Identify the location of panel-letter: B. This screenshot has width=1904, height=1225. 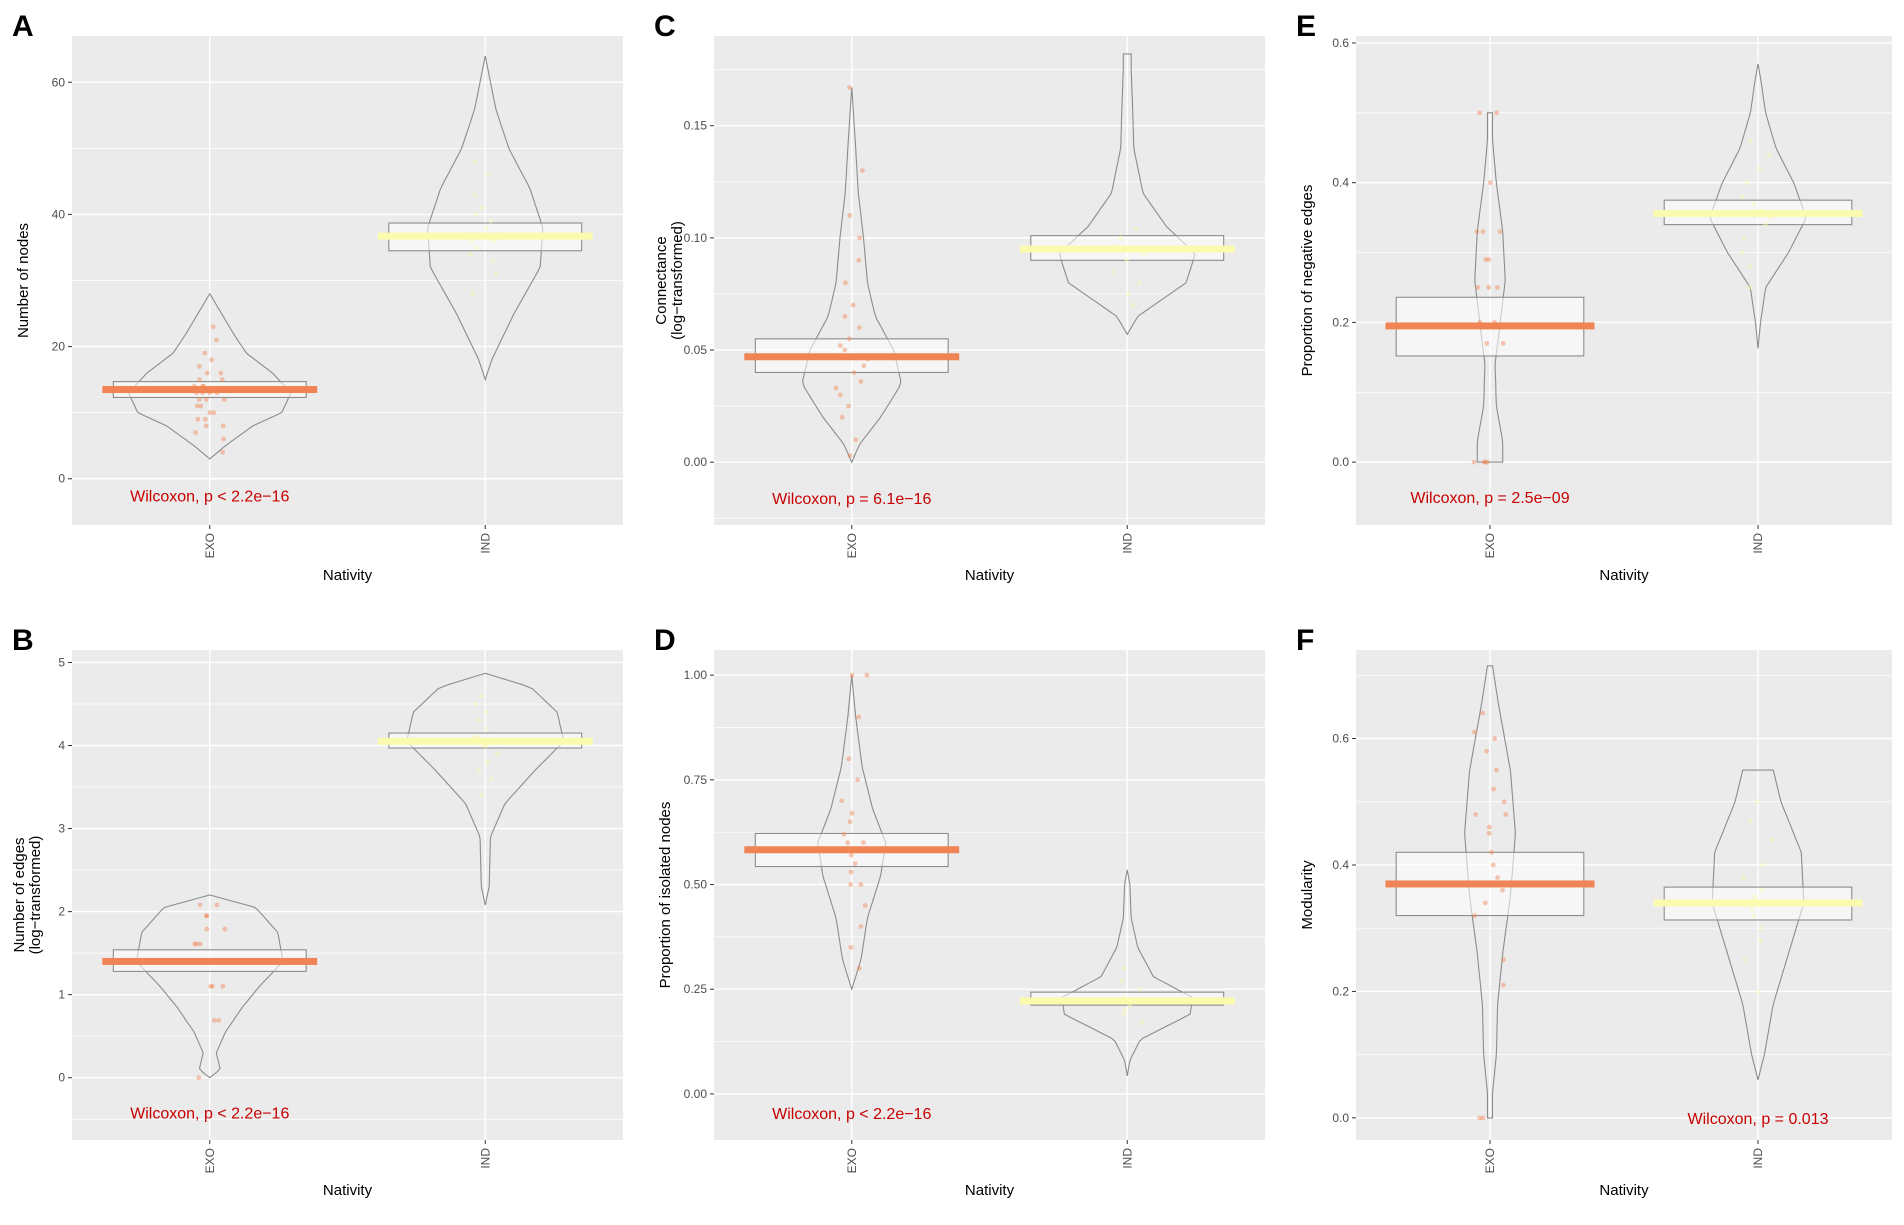
(23, 640).